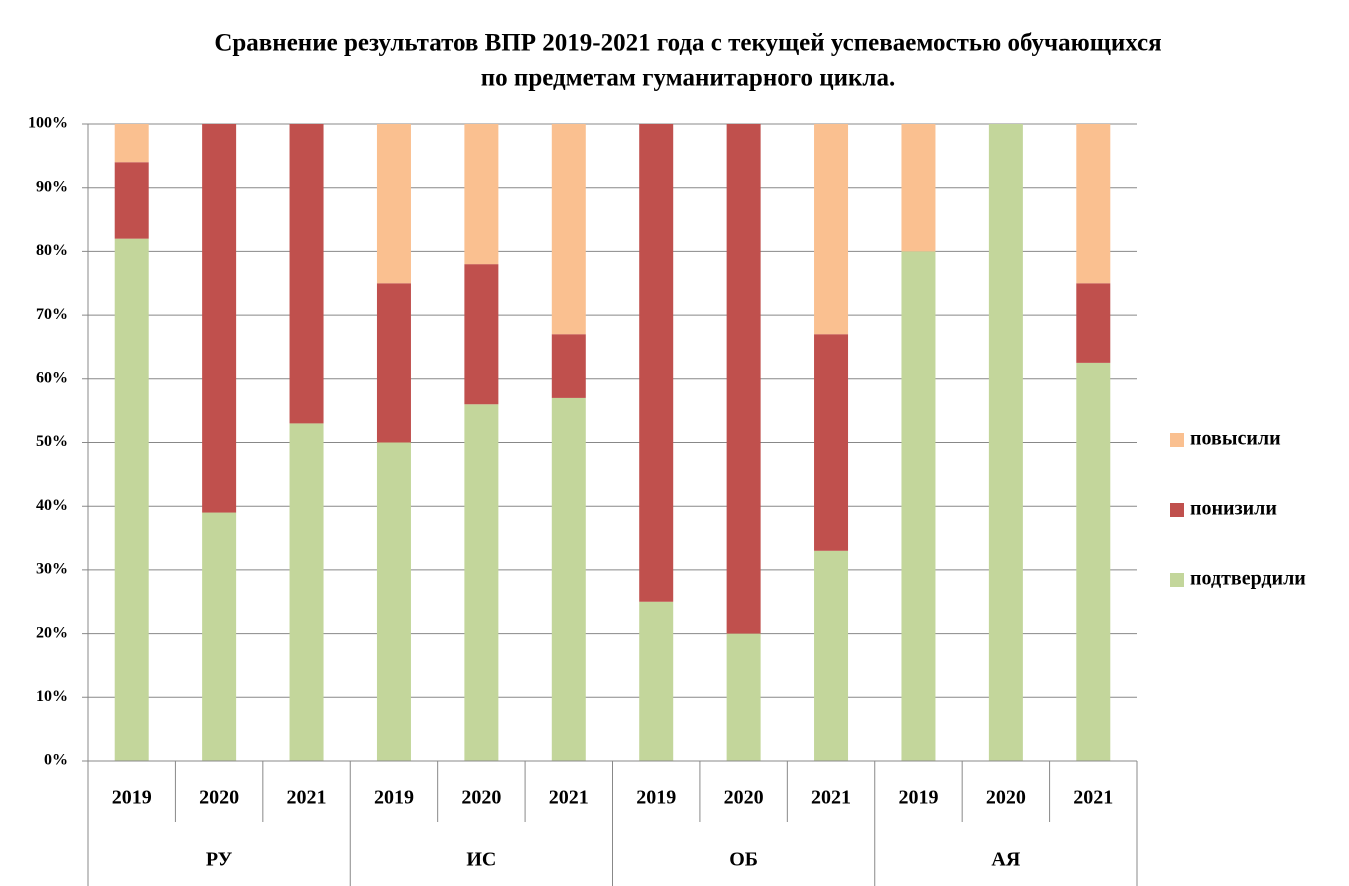  Describe the element at coordinates (52, 441) in the screenshot. I see `y-tick-label: 50%` at that location.